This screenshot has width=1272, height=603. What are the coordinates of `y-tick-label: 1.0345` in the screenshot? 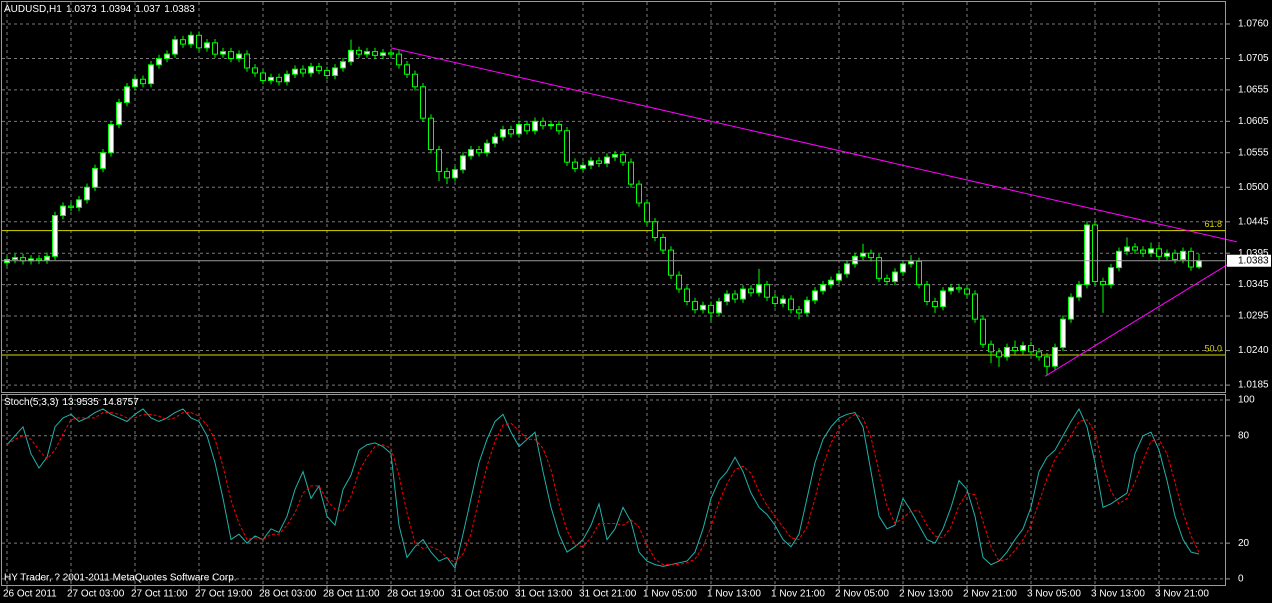 It's located at (1253, 284).